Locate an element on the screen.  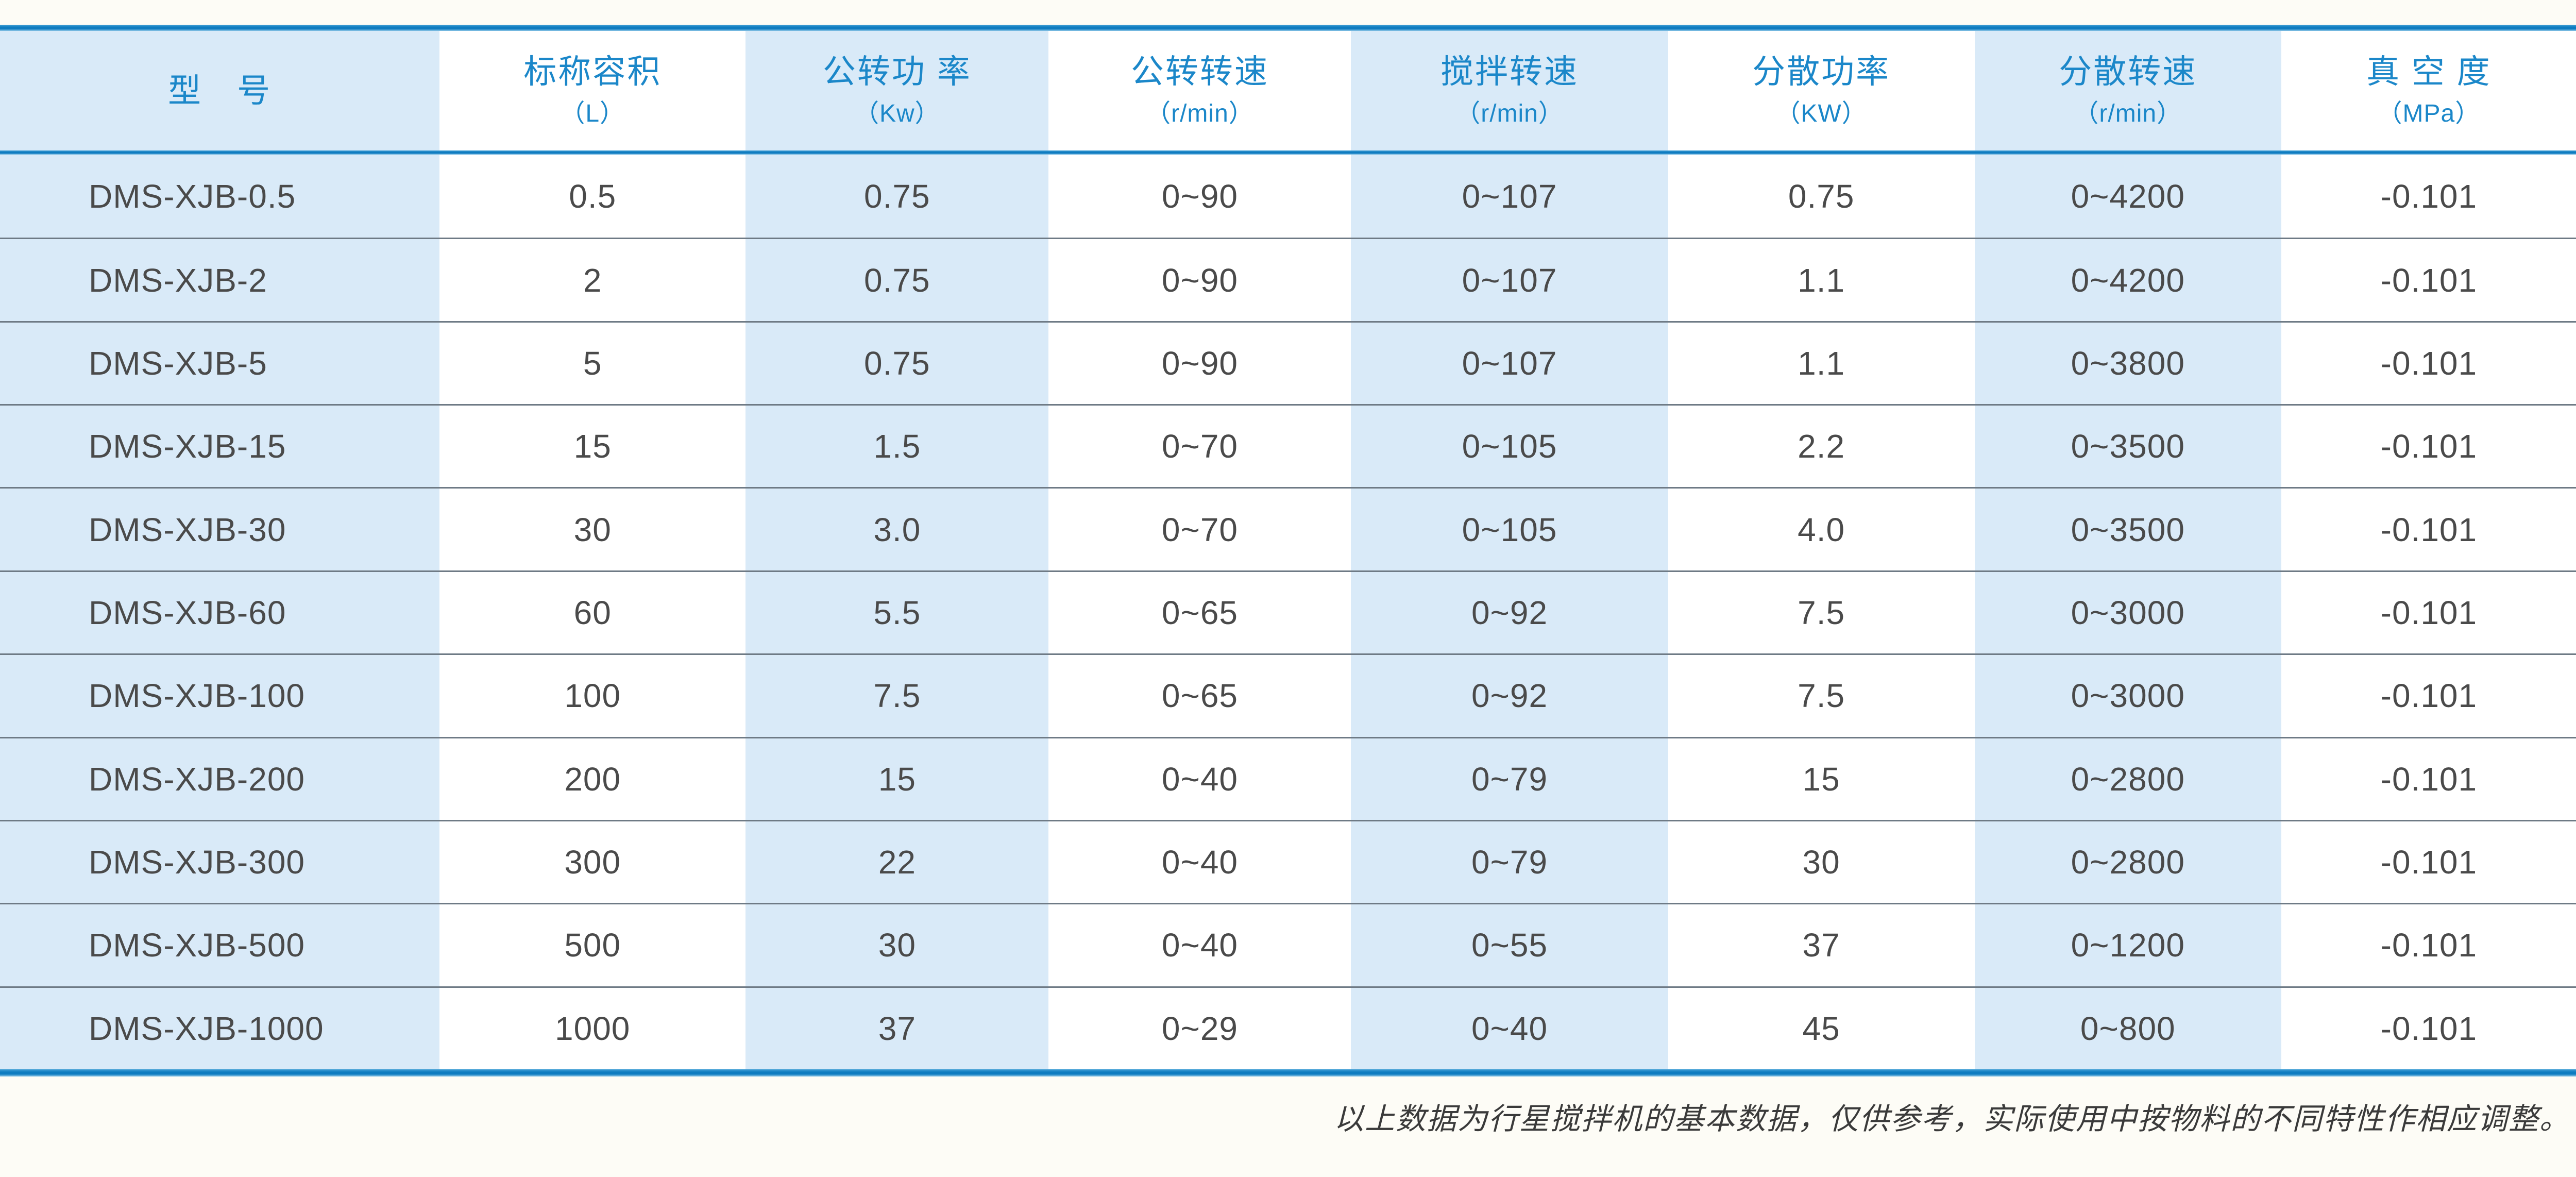
table-header-divider-rule is located at coordinates (1288, 152).